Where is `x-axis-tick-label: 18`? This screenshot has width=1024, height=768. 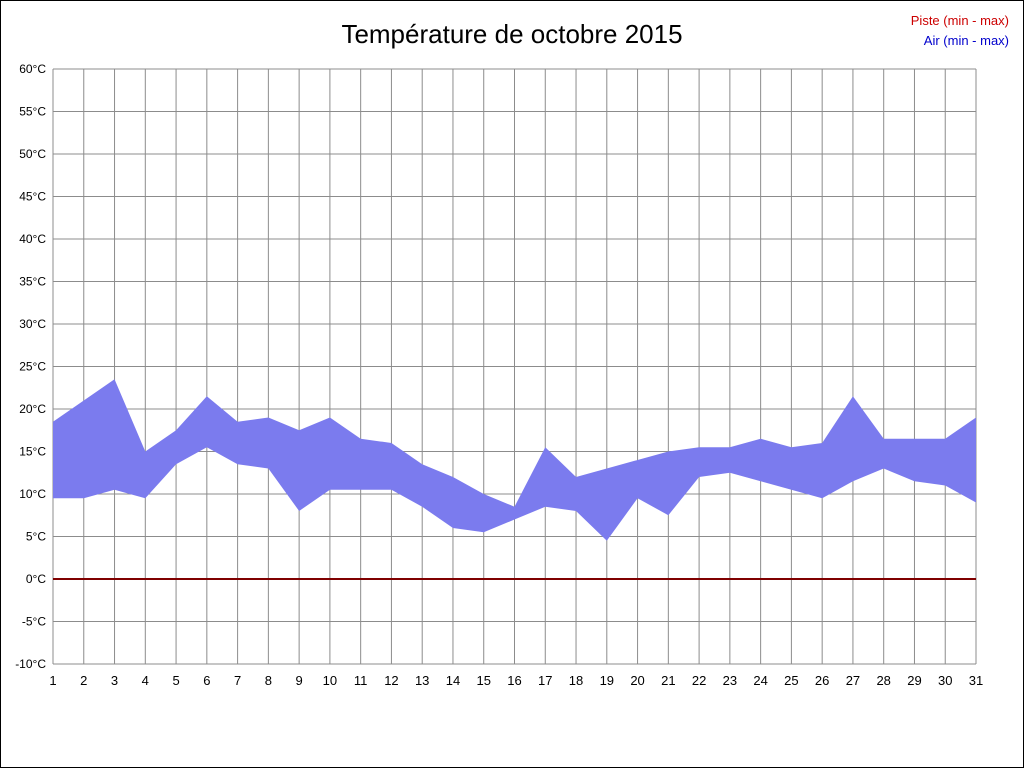
x-axis-tick-label: 18 is located at coordinates (576, 680).